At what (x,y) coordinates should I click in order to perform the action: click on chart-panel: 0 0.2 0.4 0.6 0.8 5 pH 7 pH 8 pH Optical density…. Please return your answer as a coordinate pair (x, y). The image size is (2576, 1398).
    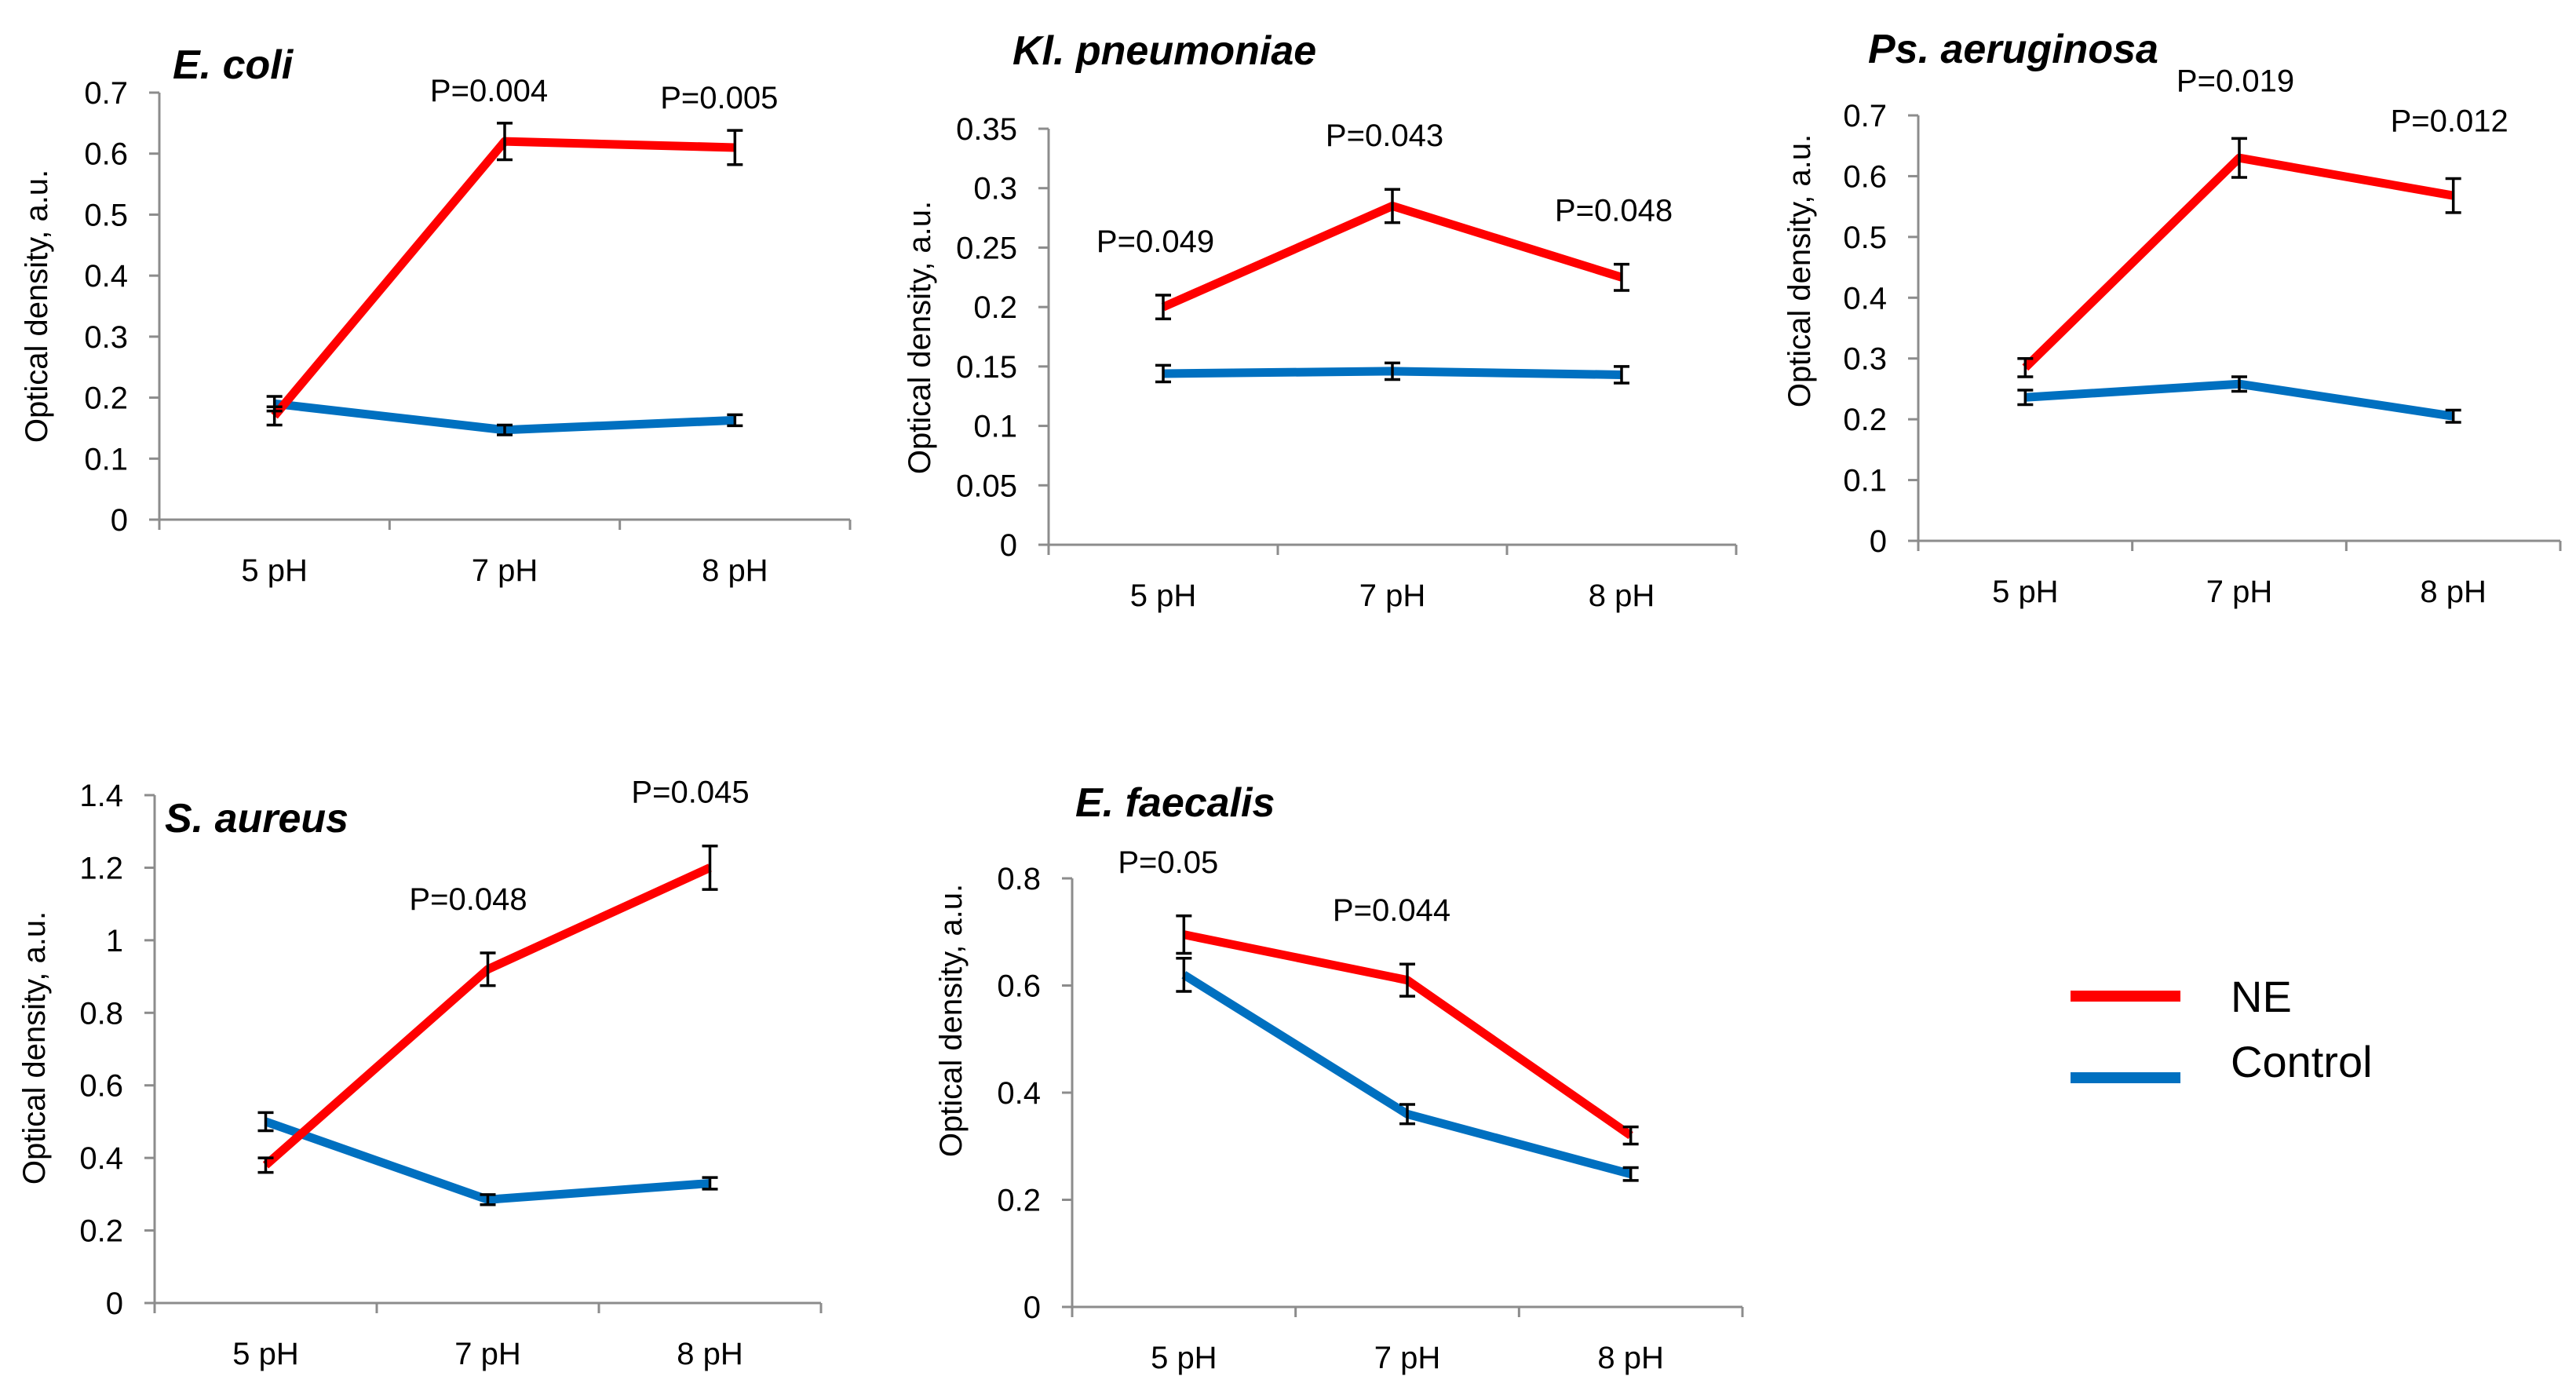
    Looking at the image, I should click on (1339, 1077).